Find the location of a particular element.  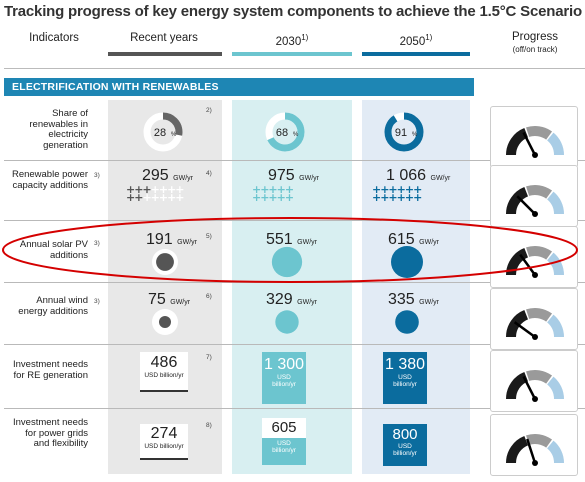

header-2030: 20301) is located at coordinates (292, 40).